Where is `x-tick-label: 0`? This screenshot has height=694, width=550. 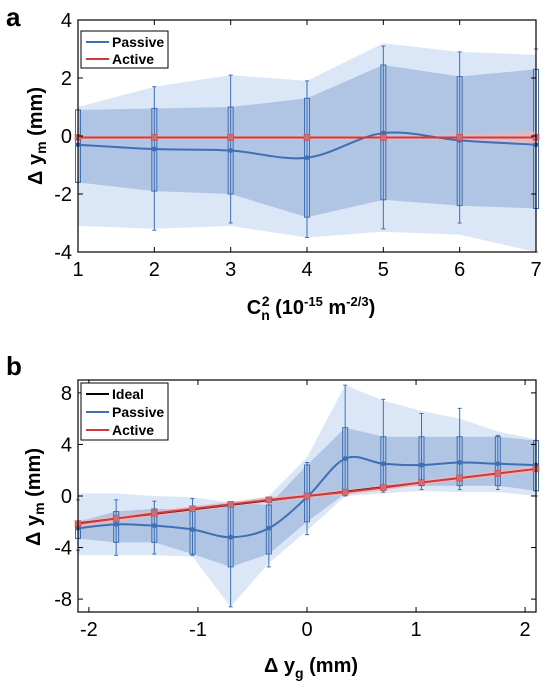 x-tick-label: 0 is located at coordinates (306, 630).